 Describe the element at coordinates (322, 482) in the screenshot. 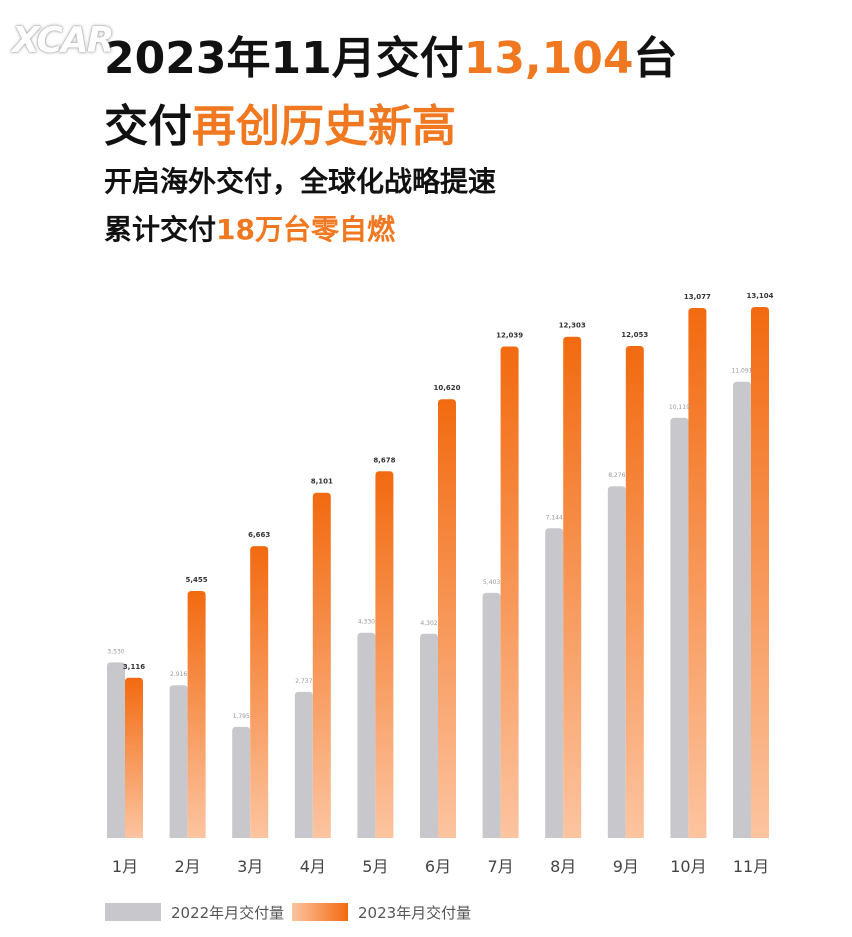

I see `data-label-2023: 8,101` at that location.